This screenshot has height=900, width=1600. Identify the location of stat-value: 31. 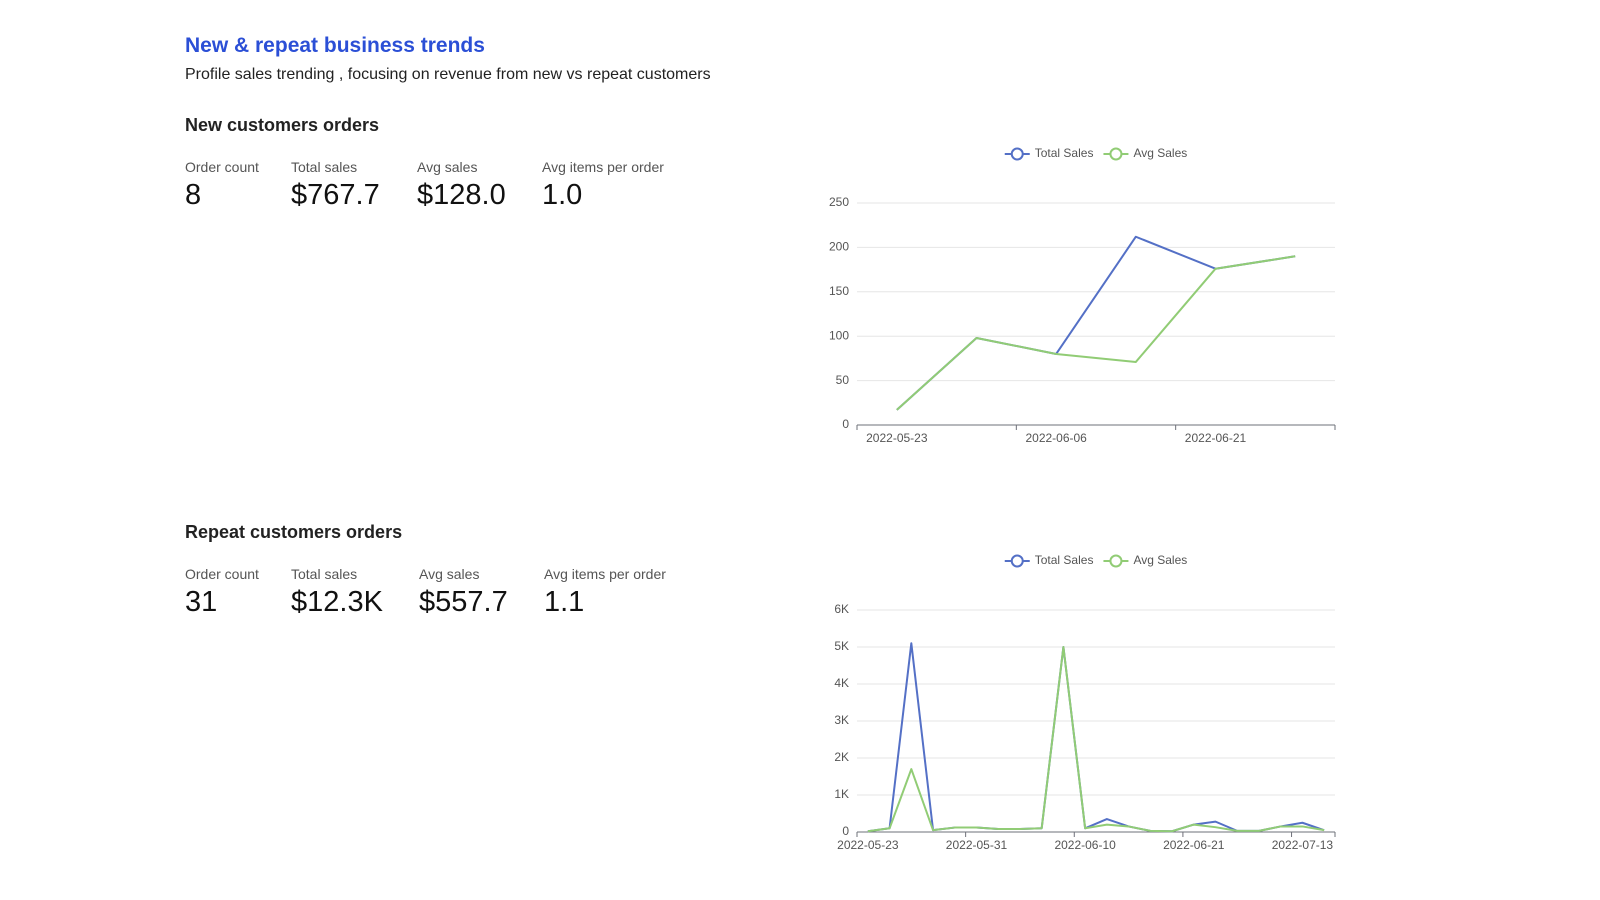
(201, 602).